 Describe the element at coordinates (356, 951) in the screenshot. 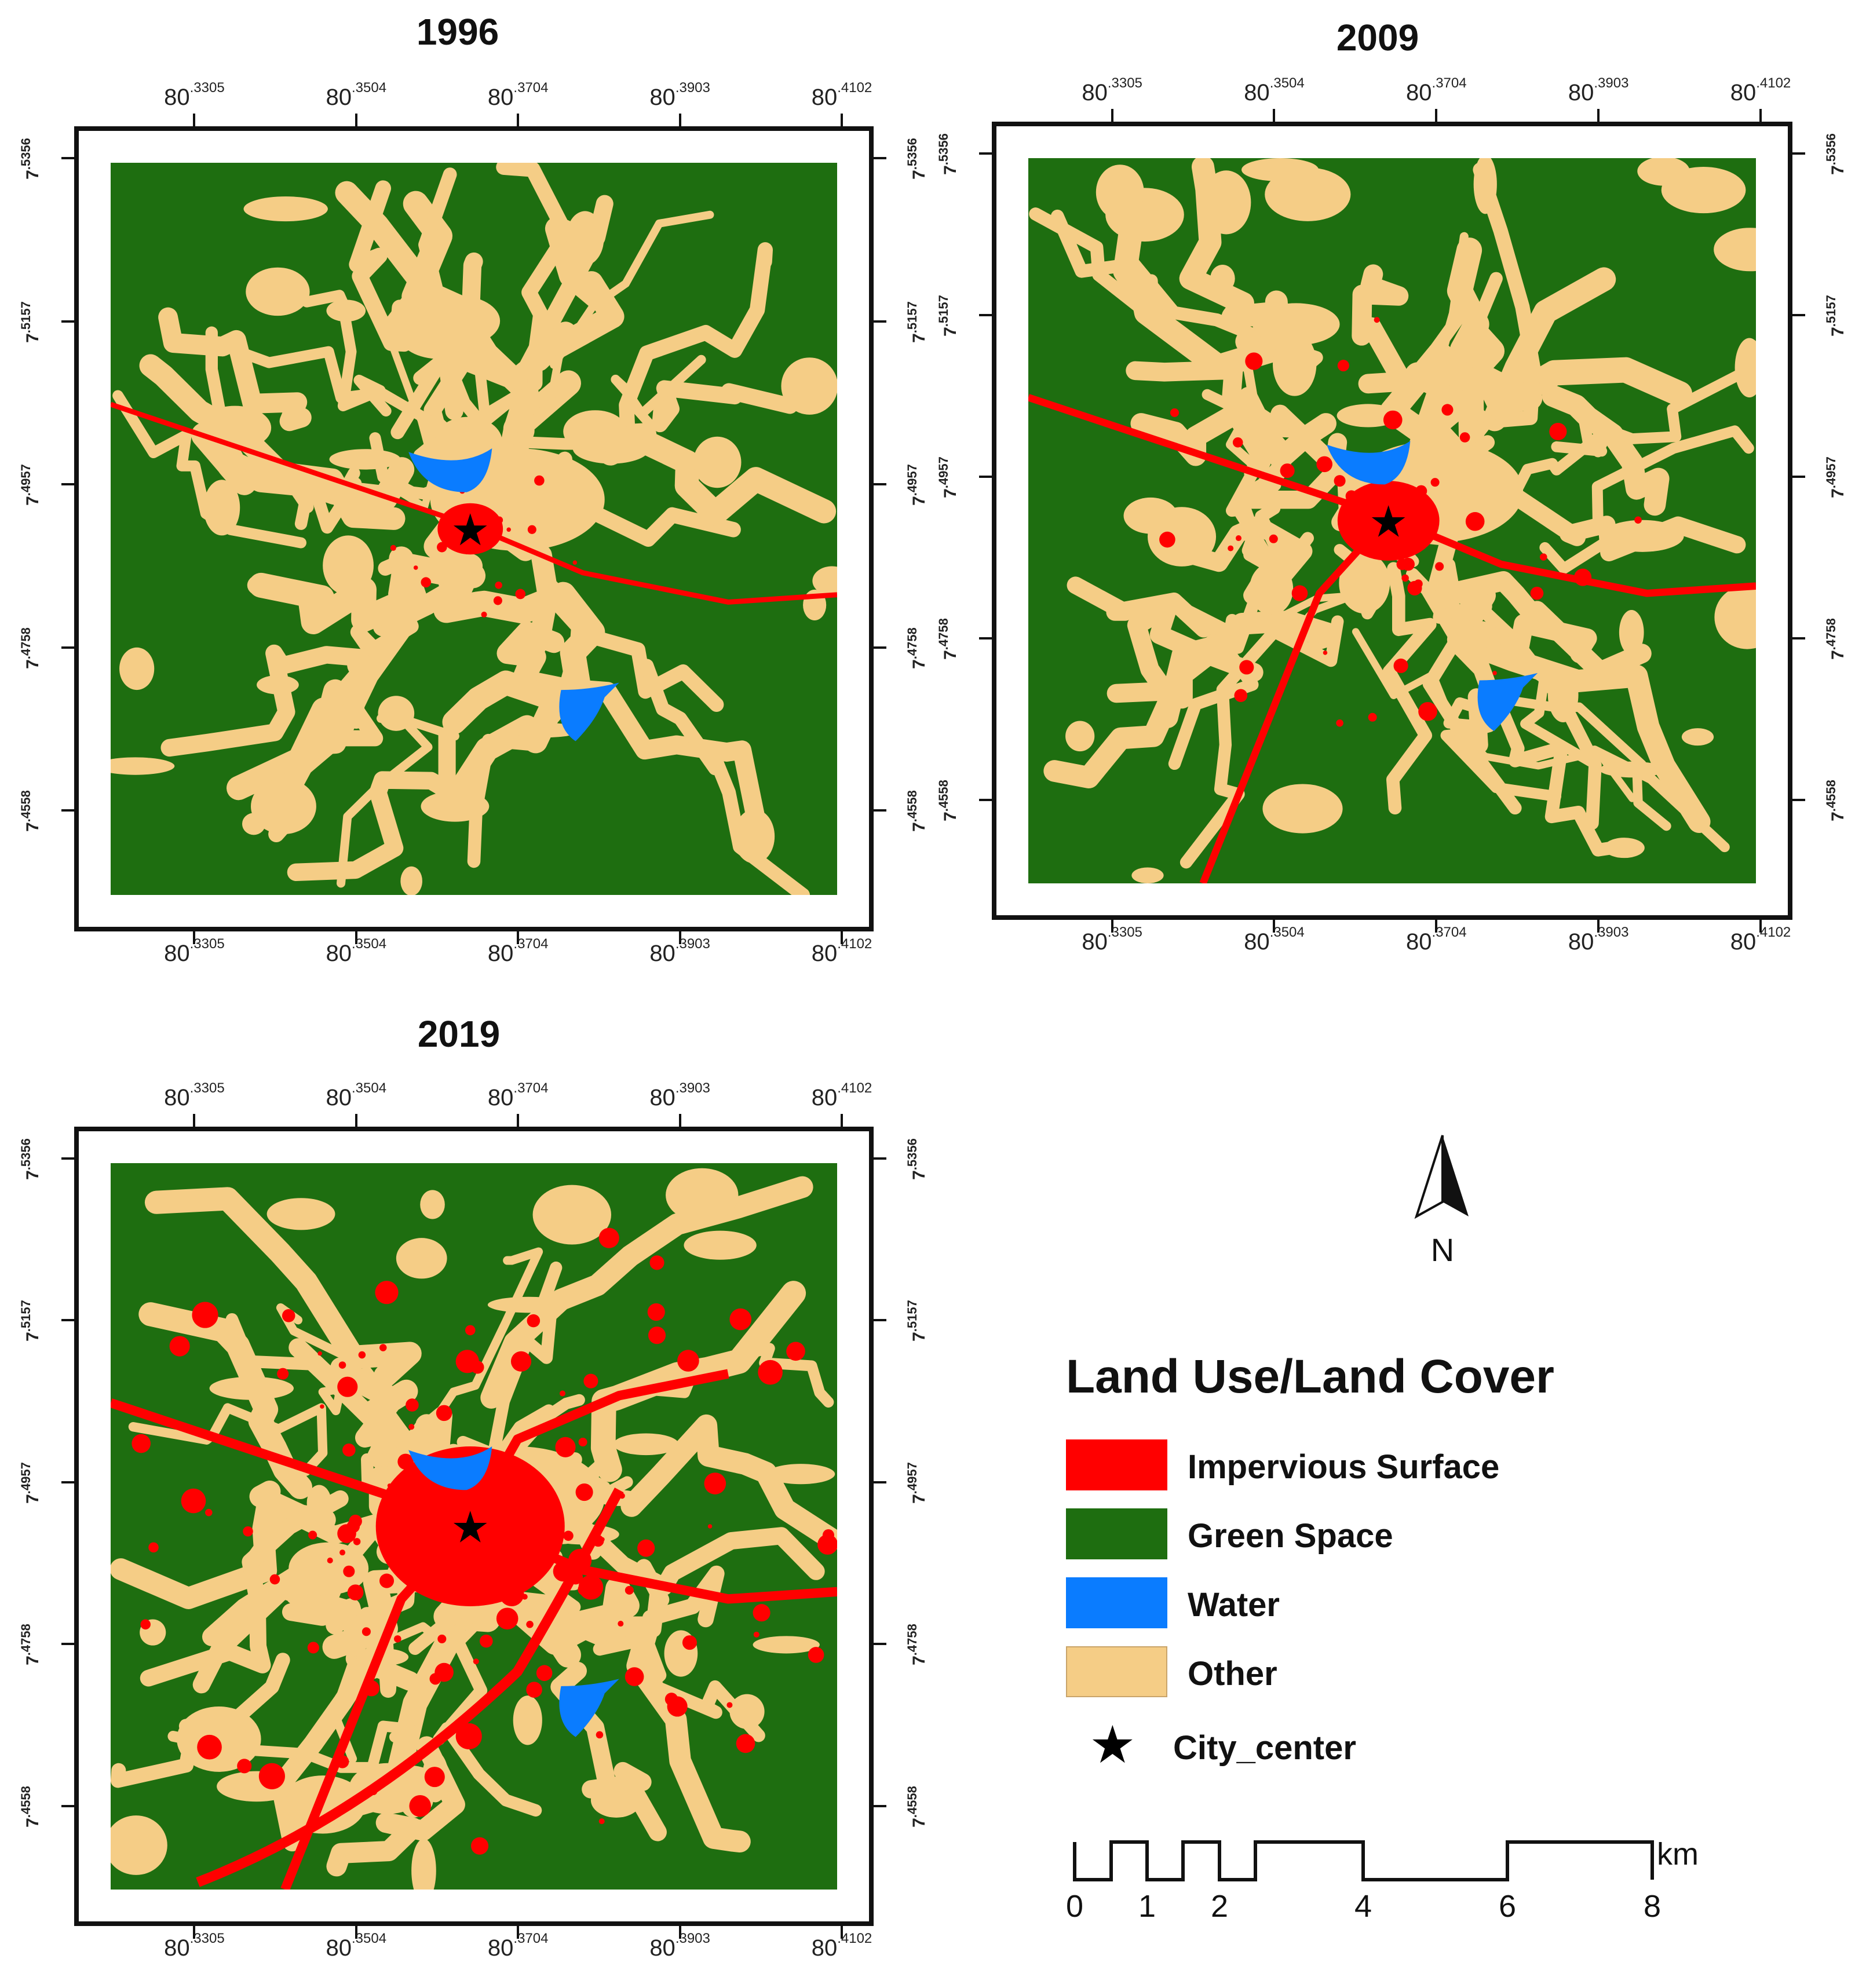

I see `longitude-label-bottom: 80.3504` at that location.